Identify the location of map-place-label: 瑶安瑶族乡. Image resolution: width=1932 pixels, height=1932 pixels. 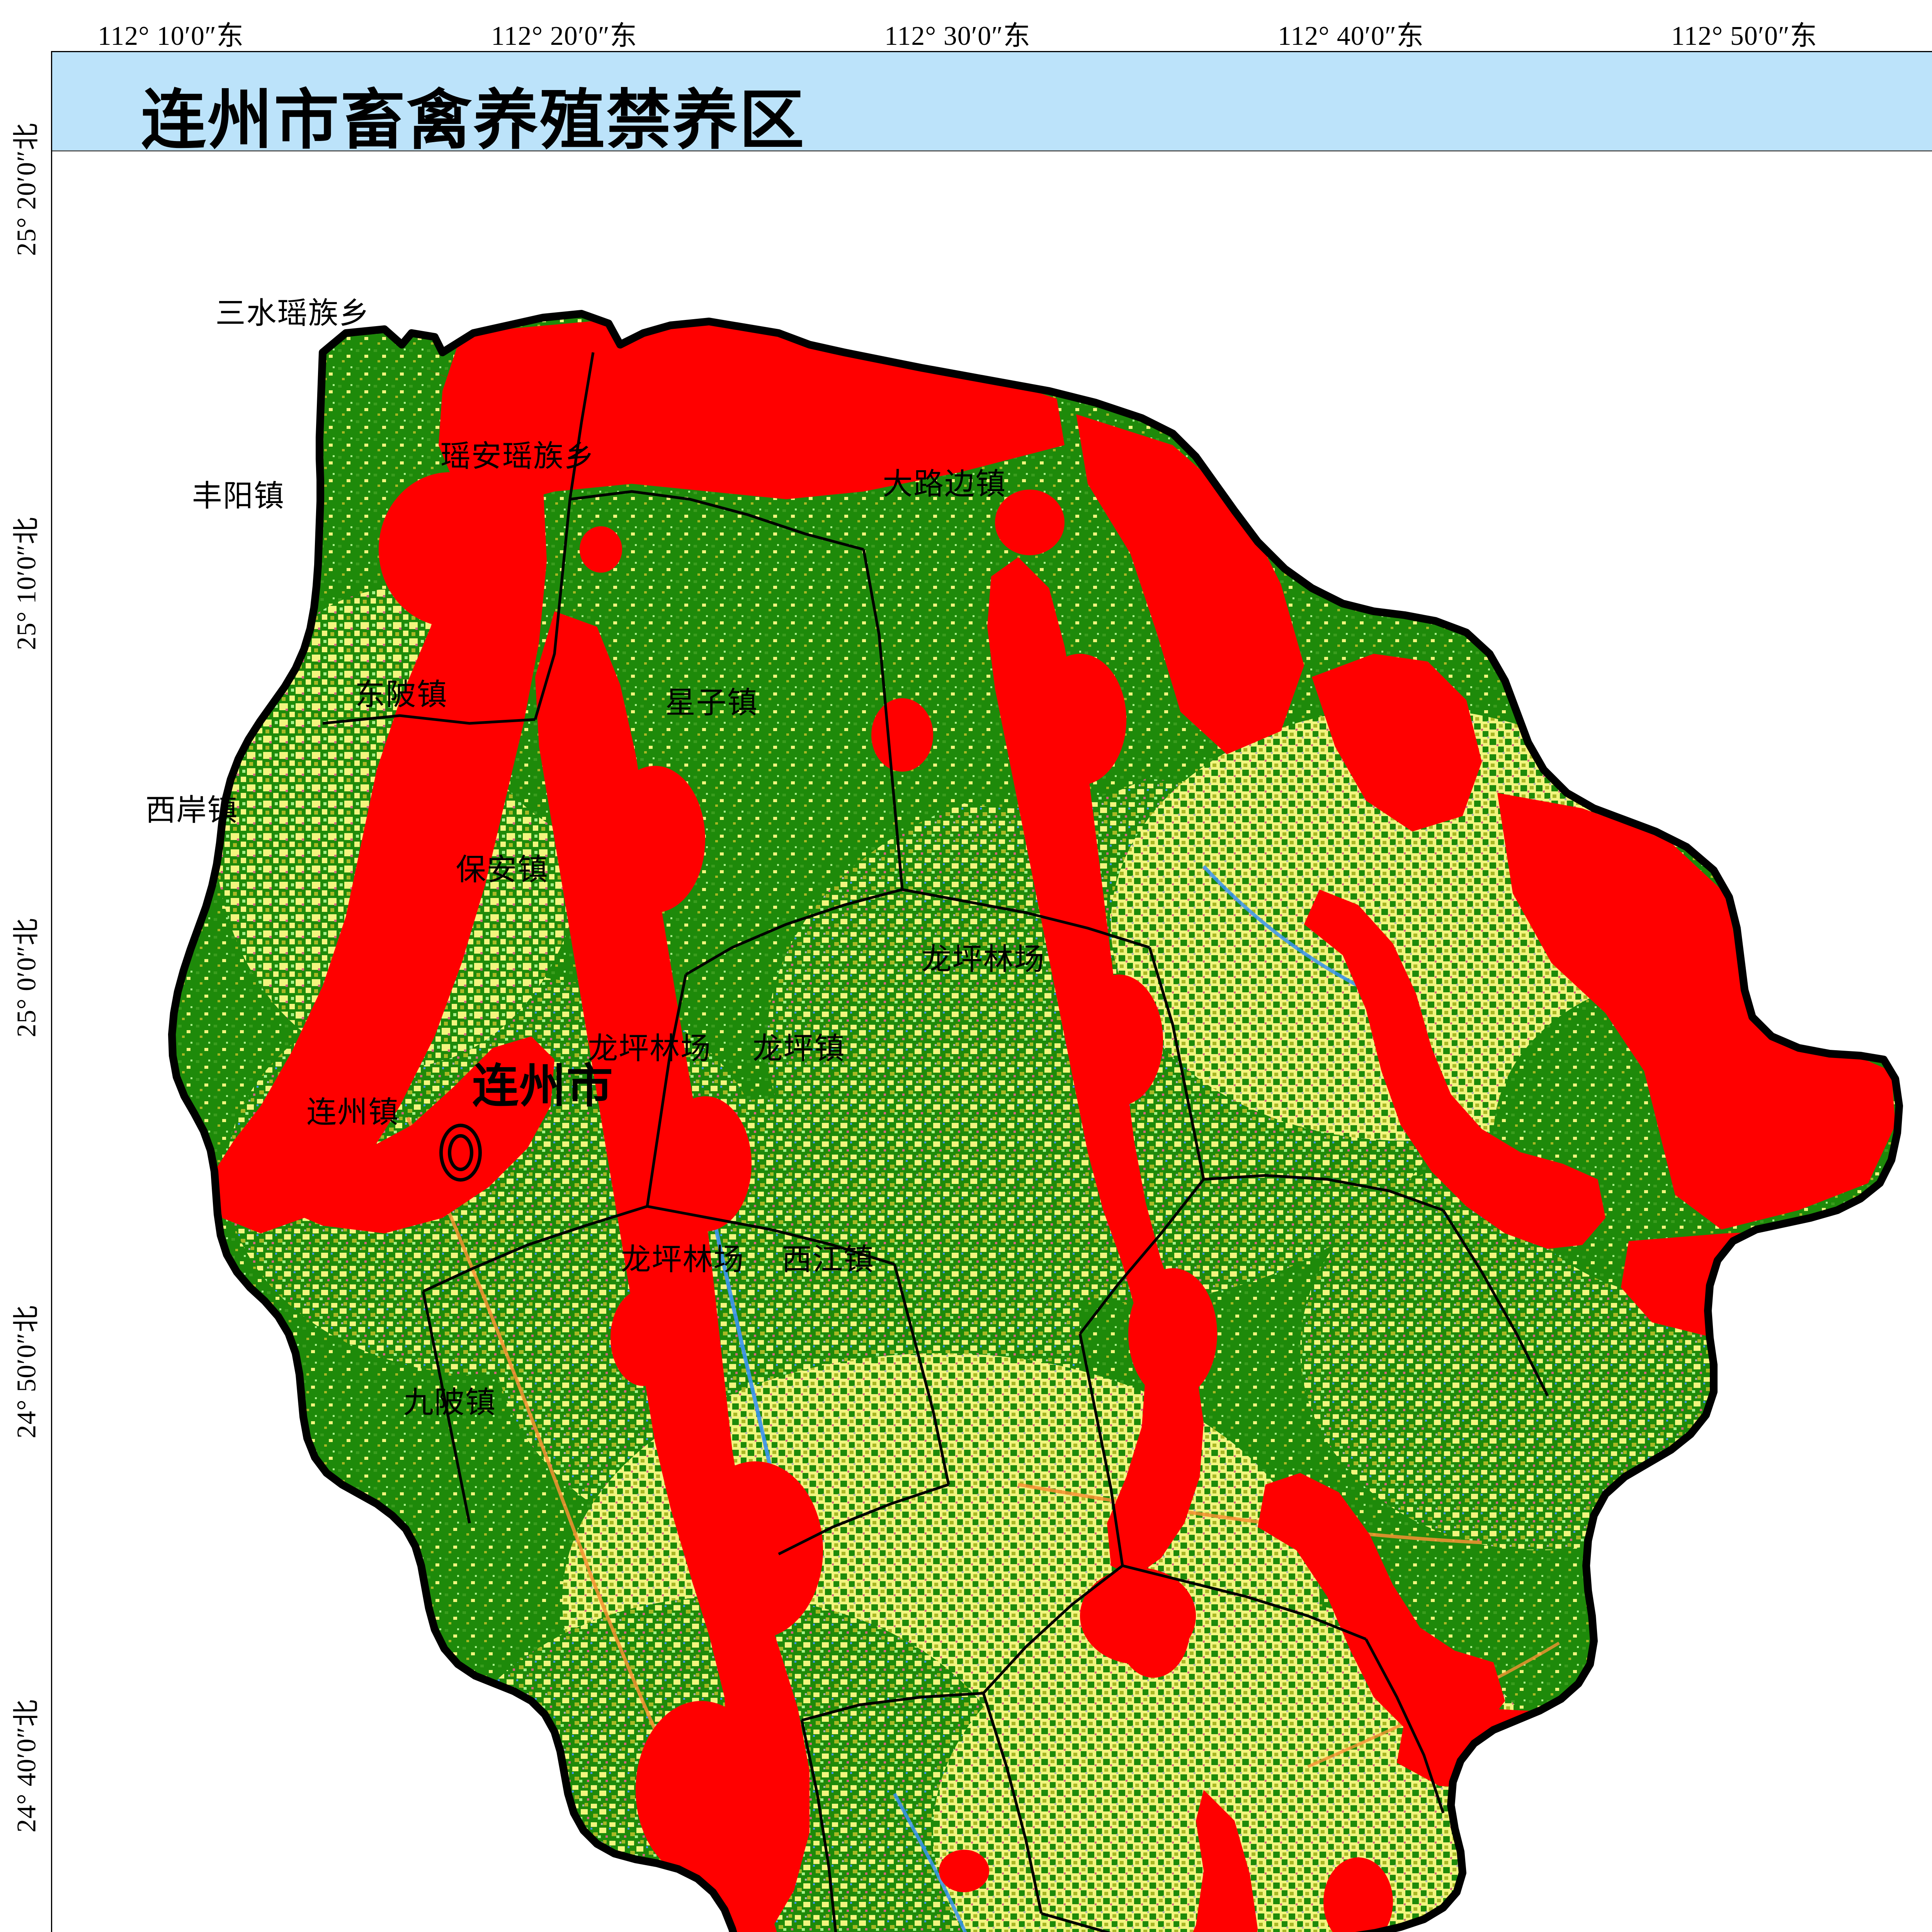
(517, 456).